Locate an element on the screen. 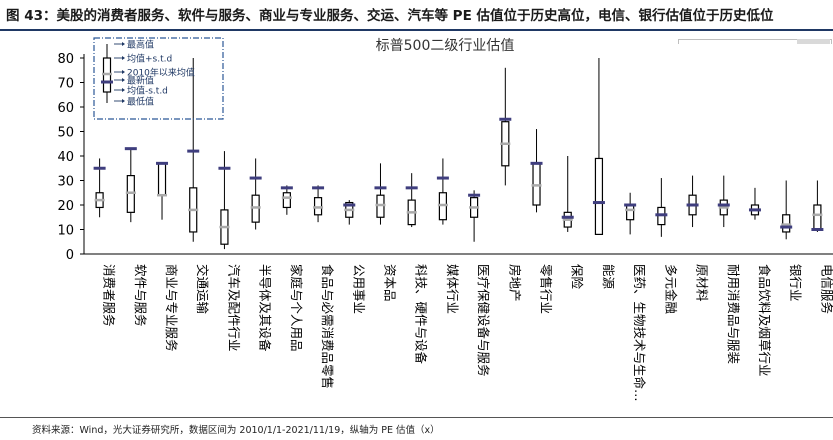 This screenshot has width=833, height=440. category-label: 资本品 is located at coordinates (389, 283).